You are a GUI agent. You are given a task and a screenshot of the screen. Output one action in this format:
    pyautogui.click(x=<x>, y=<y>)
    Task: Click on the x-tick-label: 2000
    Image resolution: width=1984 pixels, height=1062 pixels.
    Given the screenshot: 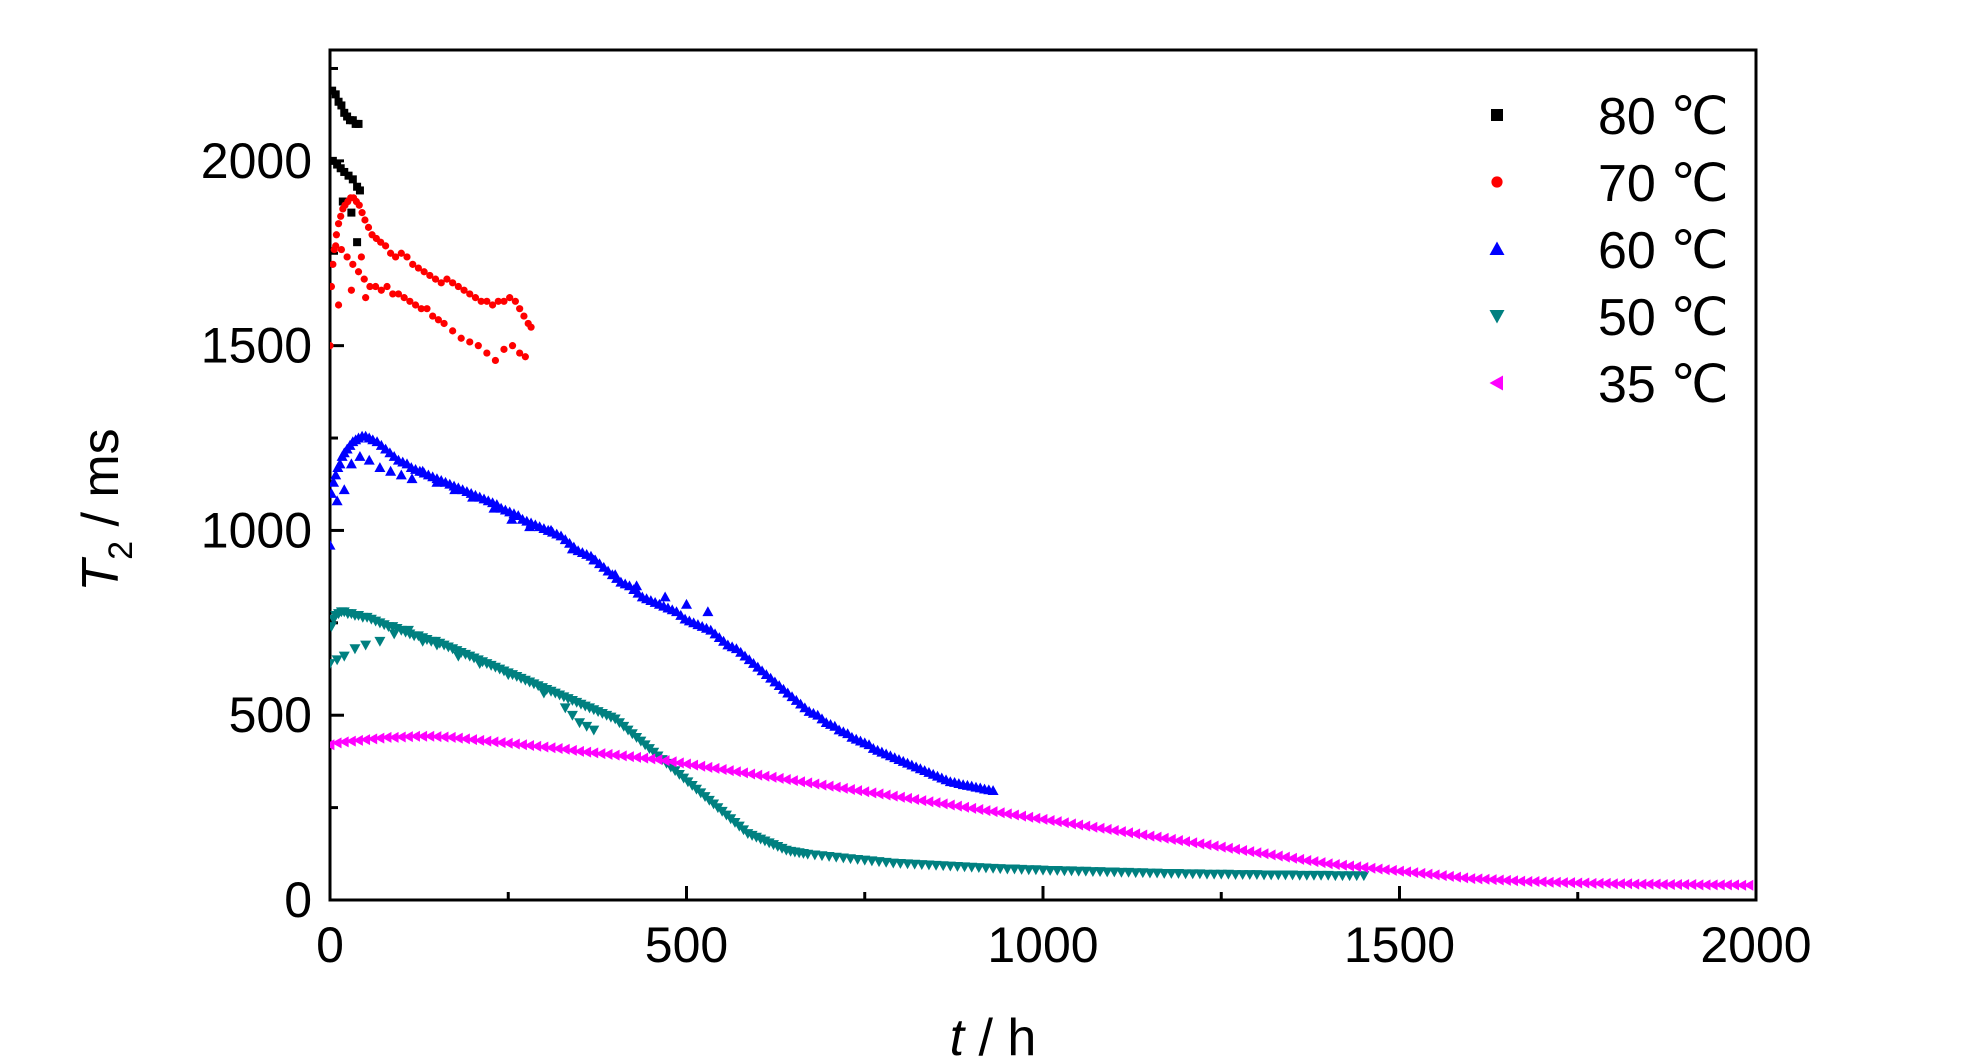 What is the action you would take?
    pyautogui.click(x=1755, y=945)
    